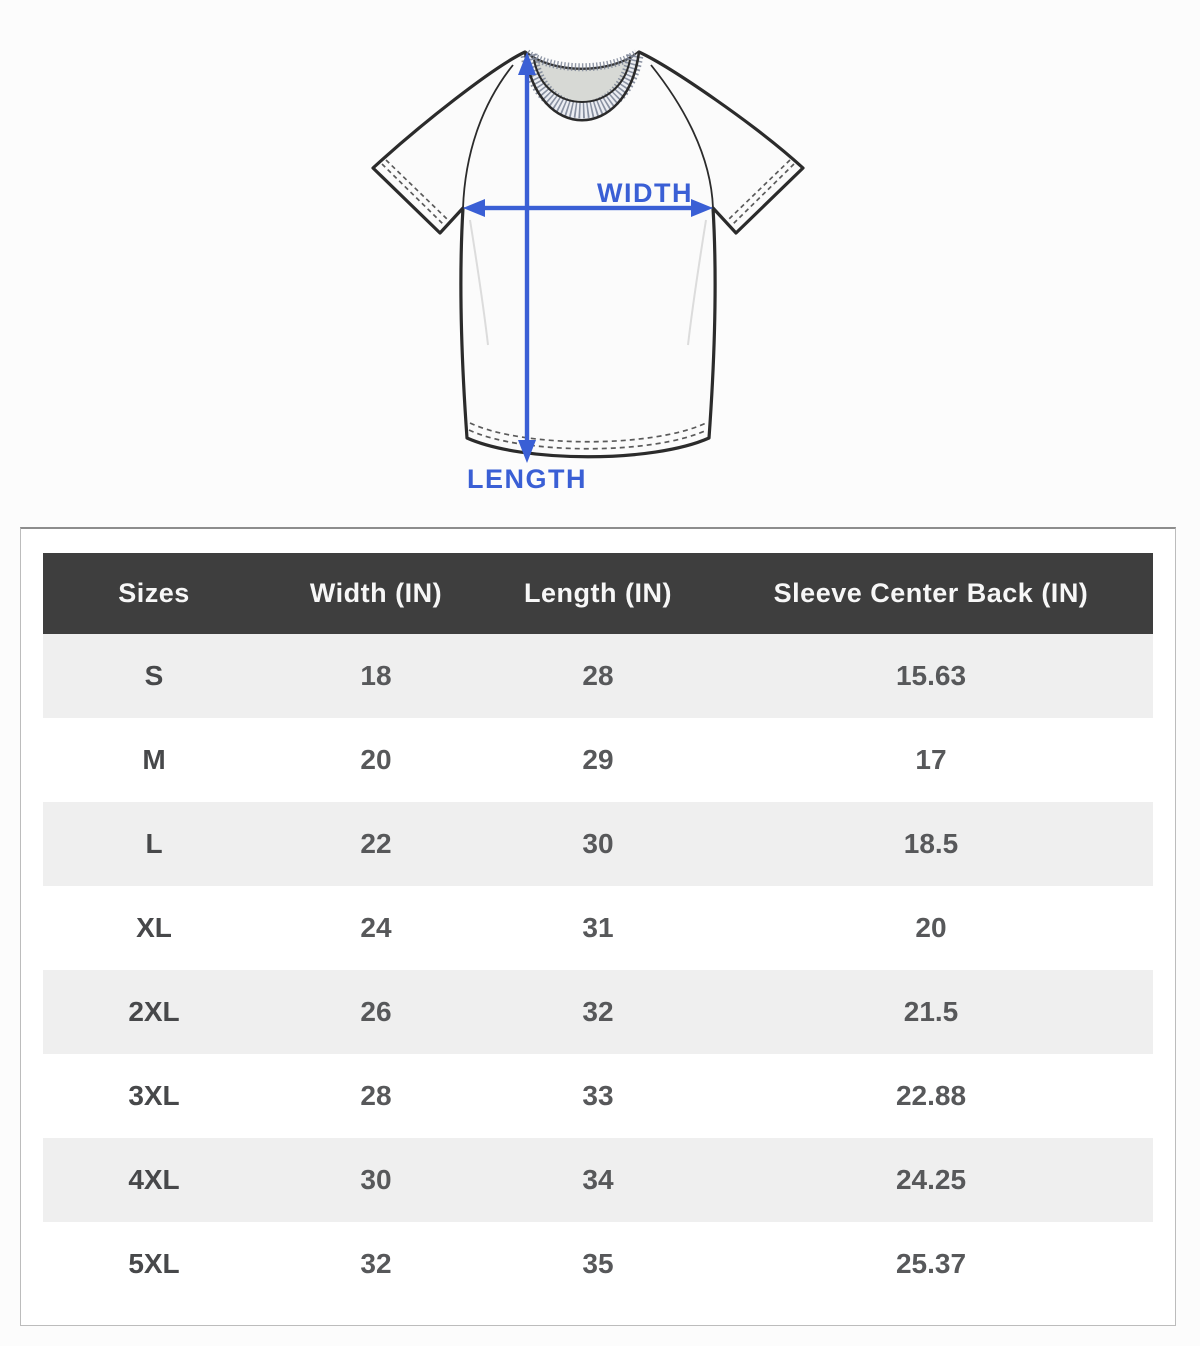 The image size is (1200, 1346). Describe the element at coordinates (582, 81) in the screenshot. I see `collar-inner-edge` at that location.